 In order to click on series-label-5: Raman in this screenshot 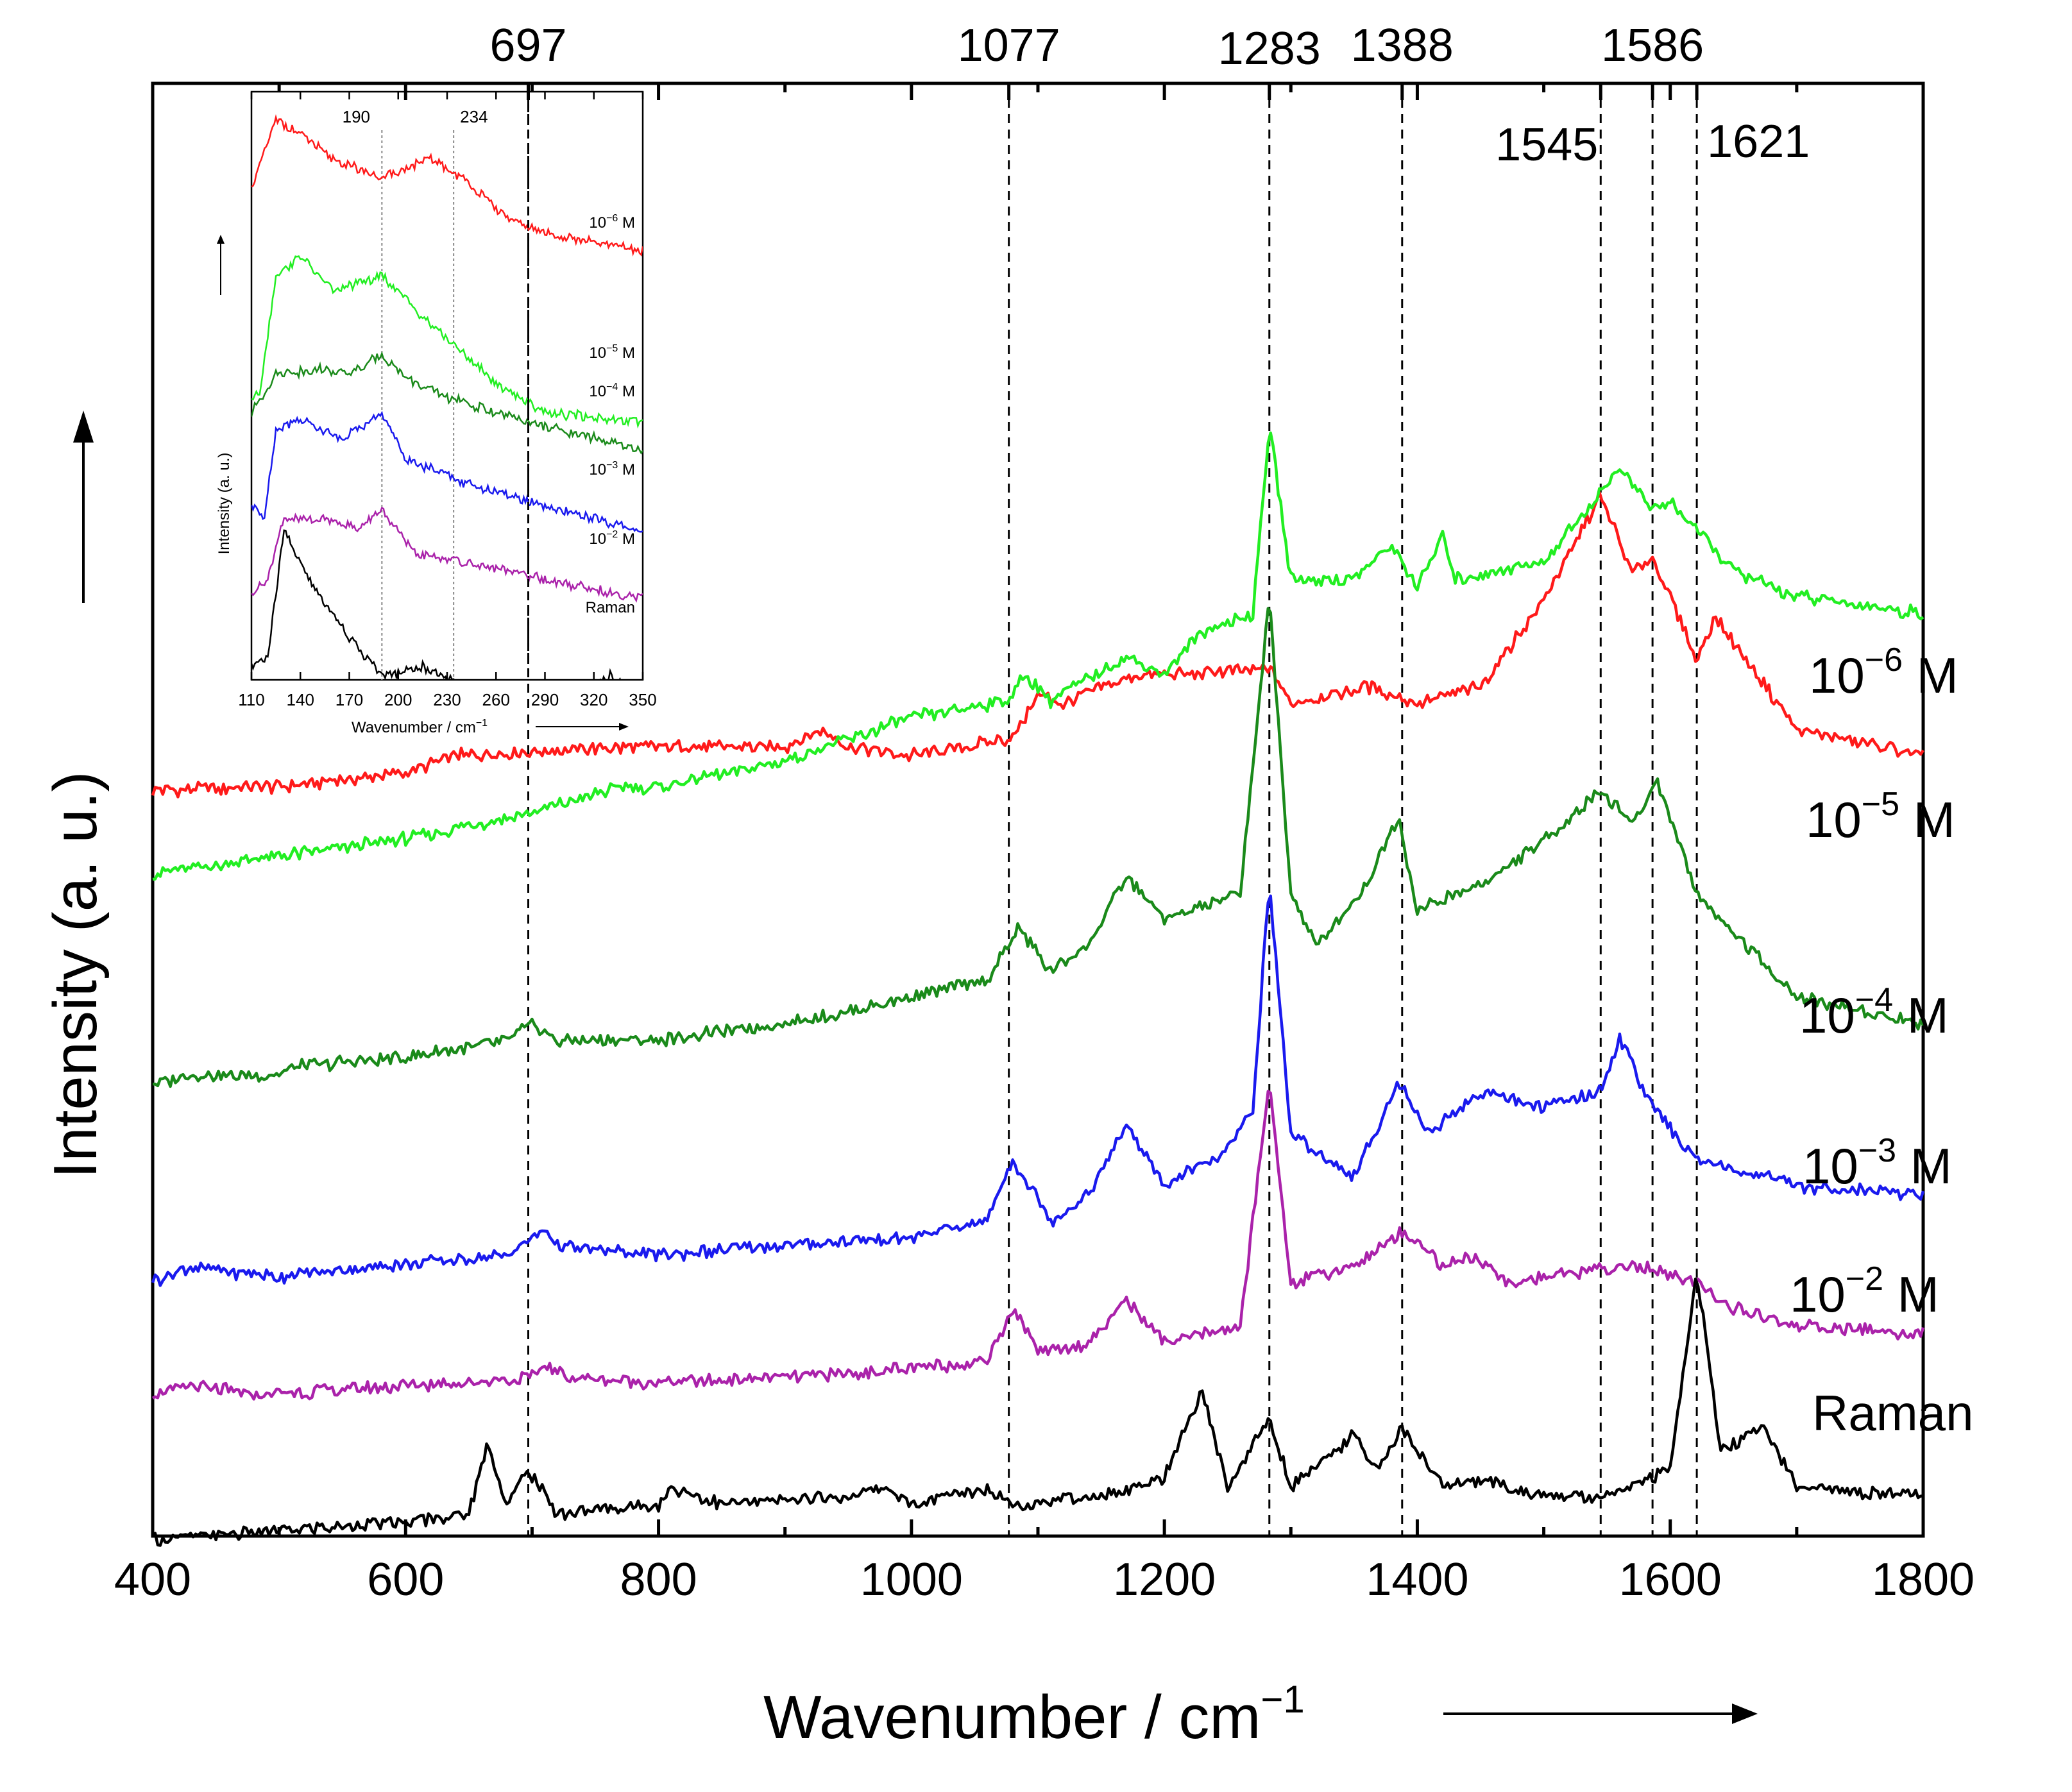, I will do `click(1893, 1413)`.